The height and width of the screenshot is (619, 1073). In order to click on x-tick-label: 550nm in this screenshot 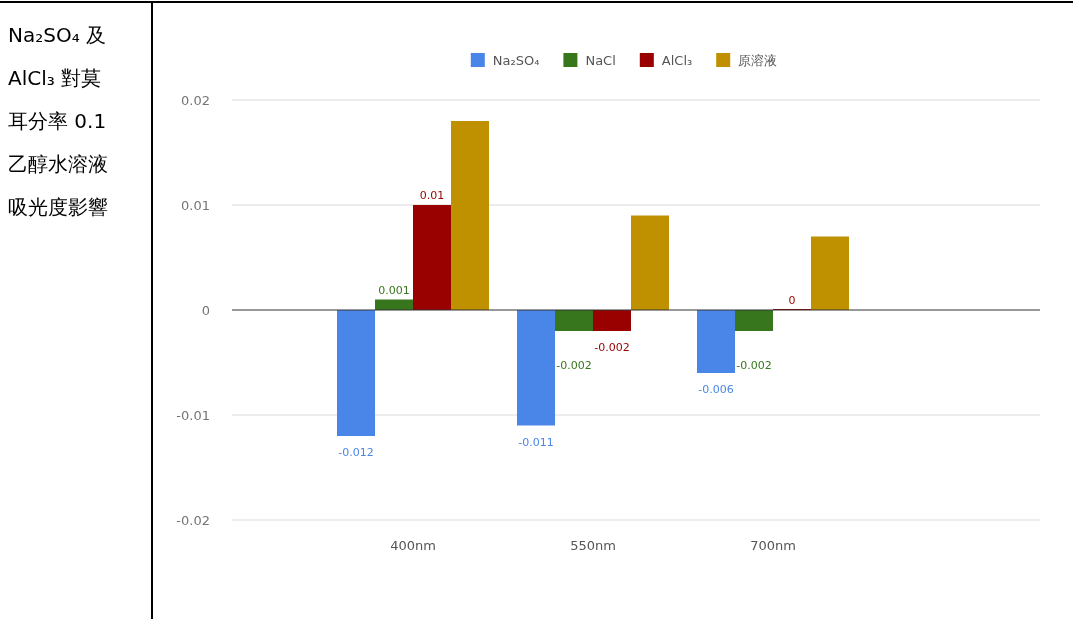, I will do `click(593, 545)`.